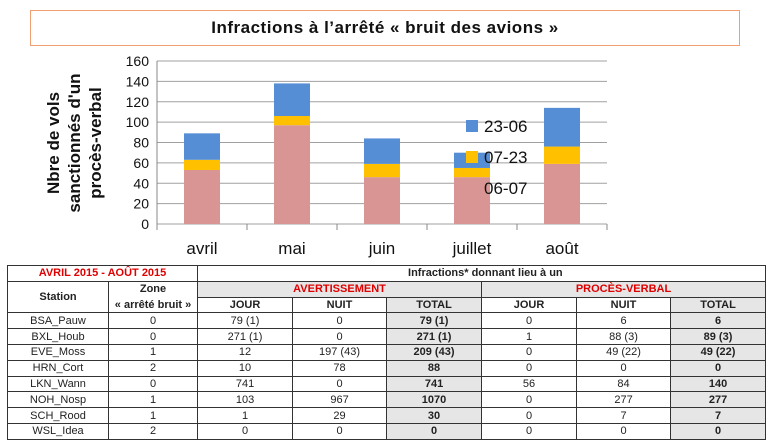 Image resolution: width=770 pixels, height=440 pixels. What do you see at coordinates (624, 289) in the screenshot?
I see `proces-verbal-header: PROCÈS-VERBAL` at bounding box center [624, 289].